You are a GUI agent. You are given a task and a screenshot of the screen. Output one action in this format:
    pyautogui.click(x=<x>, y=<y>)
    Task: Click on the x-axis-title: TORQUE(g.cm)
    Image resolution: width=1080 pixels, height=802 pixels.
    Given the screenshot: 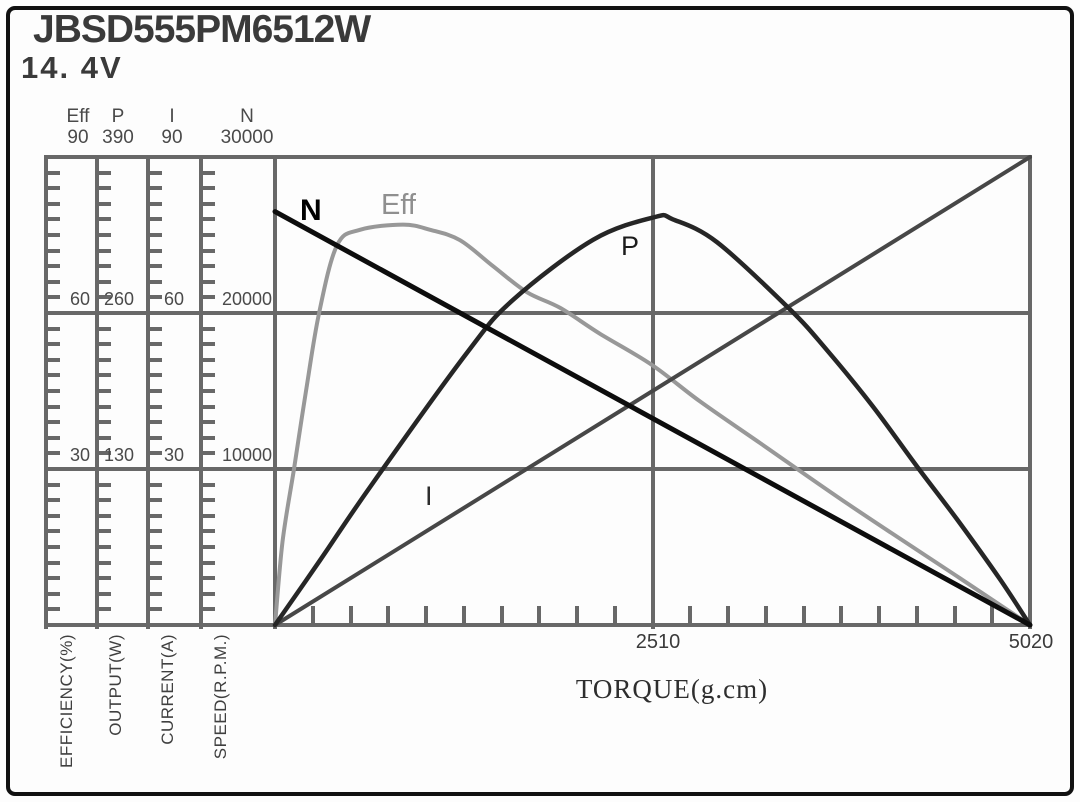 What is the action you would take?
    pyautogui.click(x=672, y=689)
    